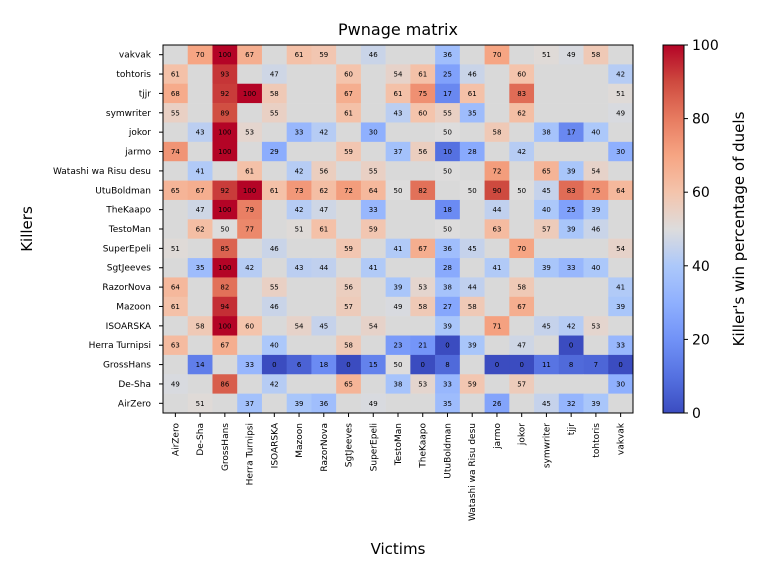 The width and height of the screenshot is (768, 576). What do you see at coordinates (251, 454) in the screenshot?
I see `x-tick-label: Herra Turnipsi` at bounding box center [251, 454].